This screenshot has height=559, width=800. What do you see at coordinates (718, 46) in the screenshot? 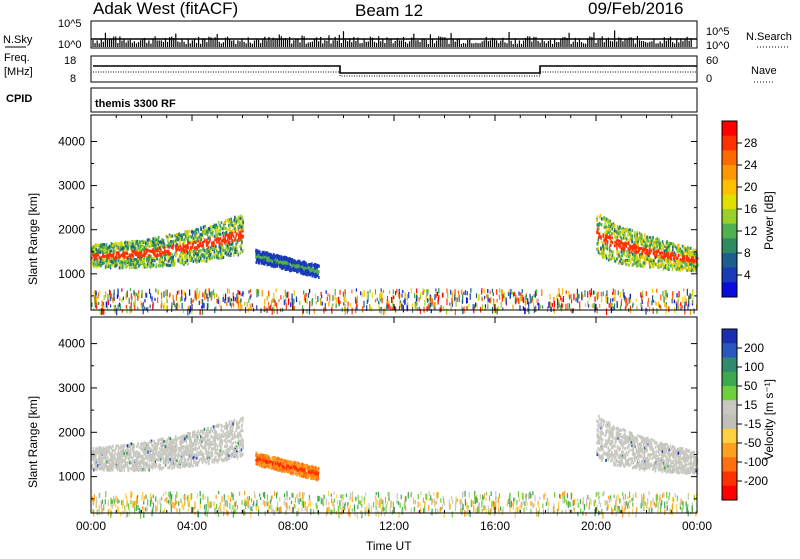
I see `nsearch-tick-low: 10^0` at bounding box center [718, 46].